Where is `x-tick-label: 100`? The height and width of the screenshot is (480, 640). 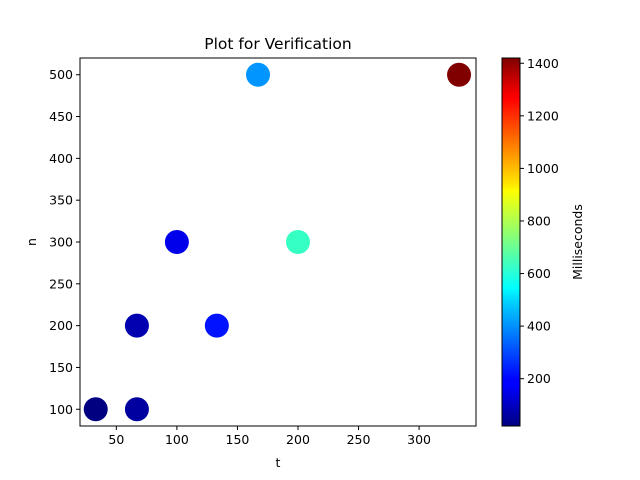
x-tick-label: 100 is located at coordinates (177, 439).